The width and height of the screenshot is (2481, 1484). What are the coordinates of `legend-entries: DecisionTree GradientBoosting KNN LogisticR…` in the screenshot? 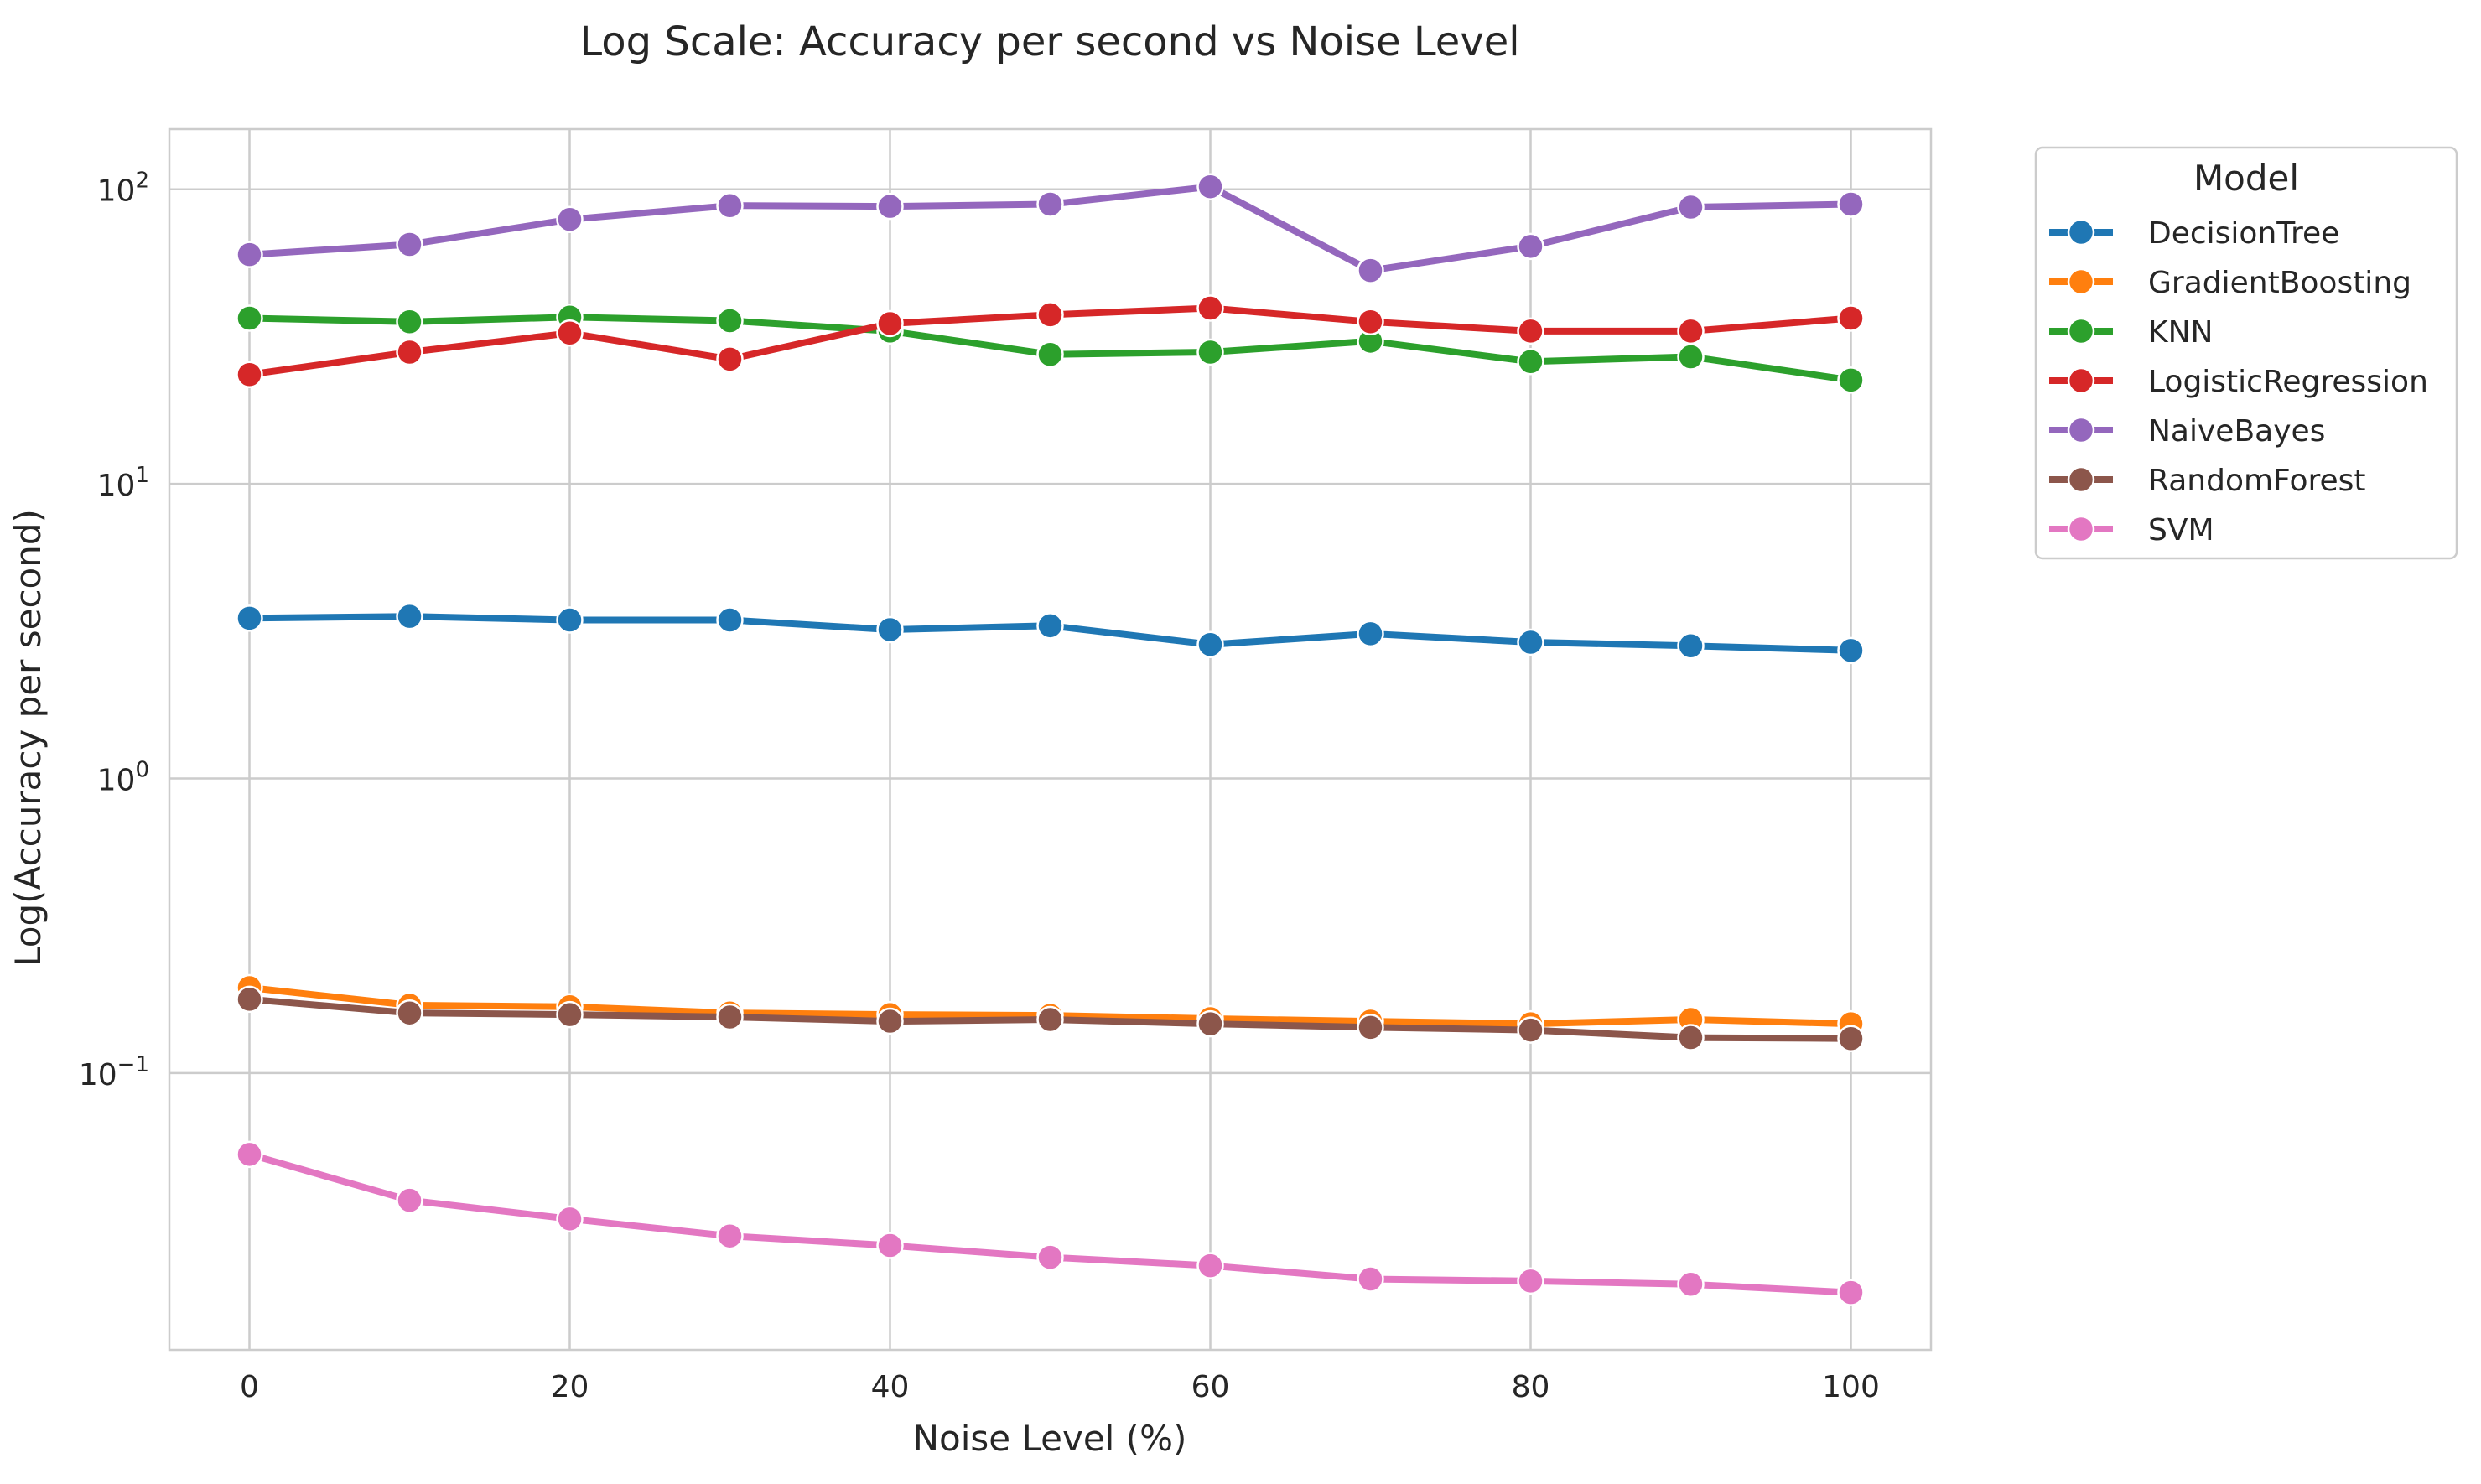 It's located at (2238, 381).